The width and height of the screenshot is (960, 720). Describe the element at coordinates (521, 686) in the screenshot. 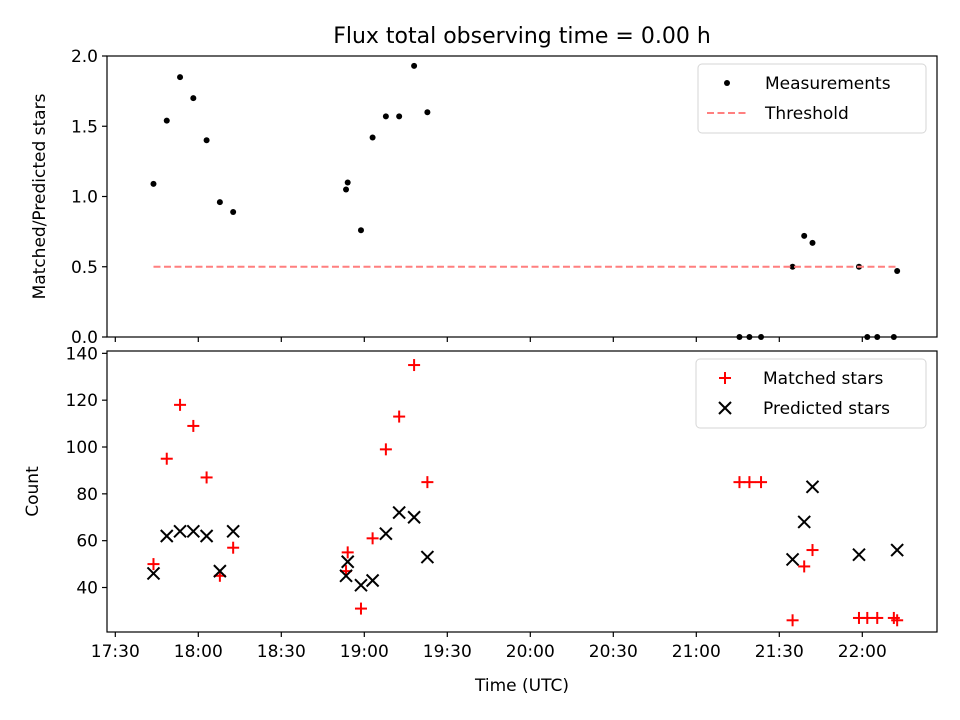

I see `x-axis-label: Time (UTC)` at that location.